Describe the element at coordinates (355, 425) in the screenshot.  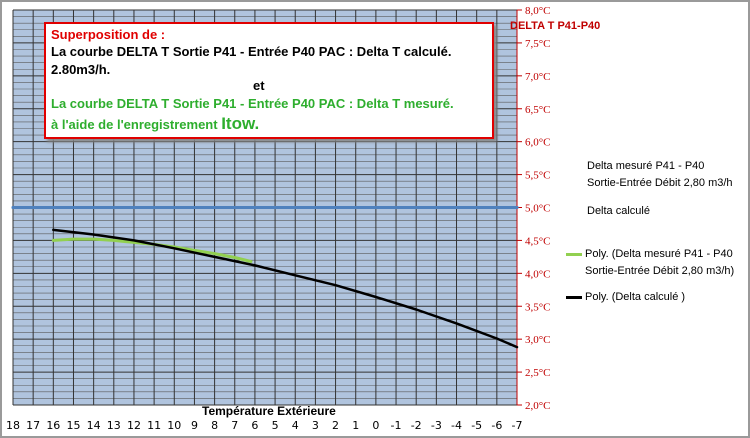
I see `x-tick-label: 1` at that location.